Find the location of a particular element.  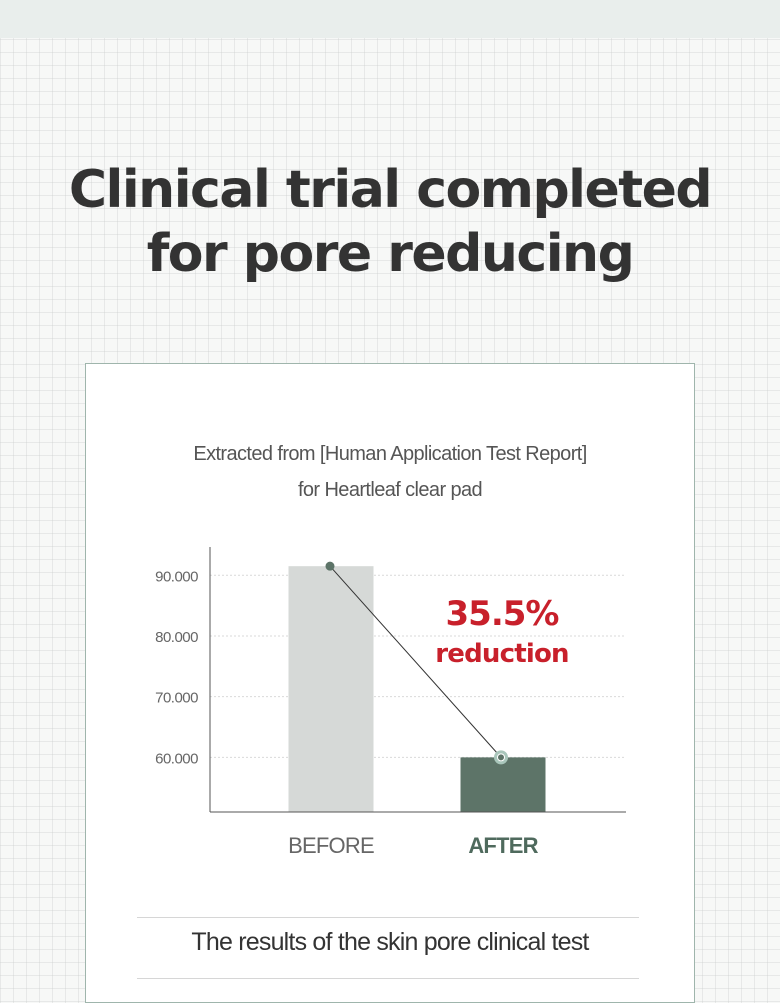

bar-after is located at coordinates (503, 784).